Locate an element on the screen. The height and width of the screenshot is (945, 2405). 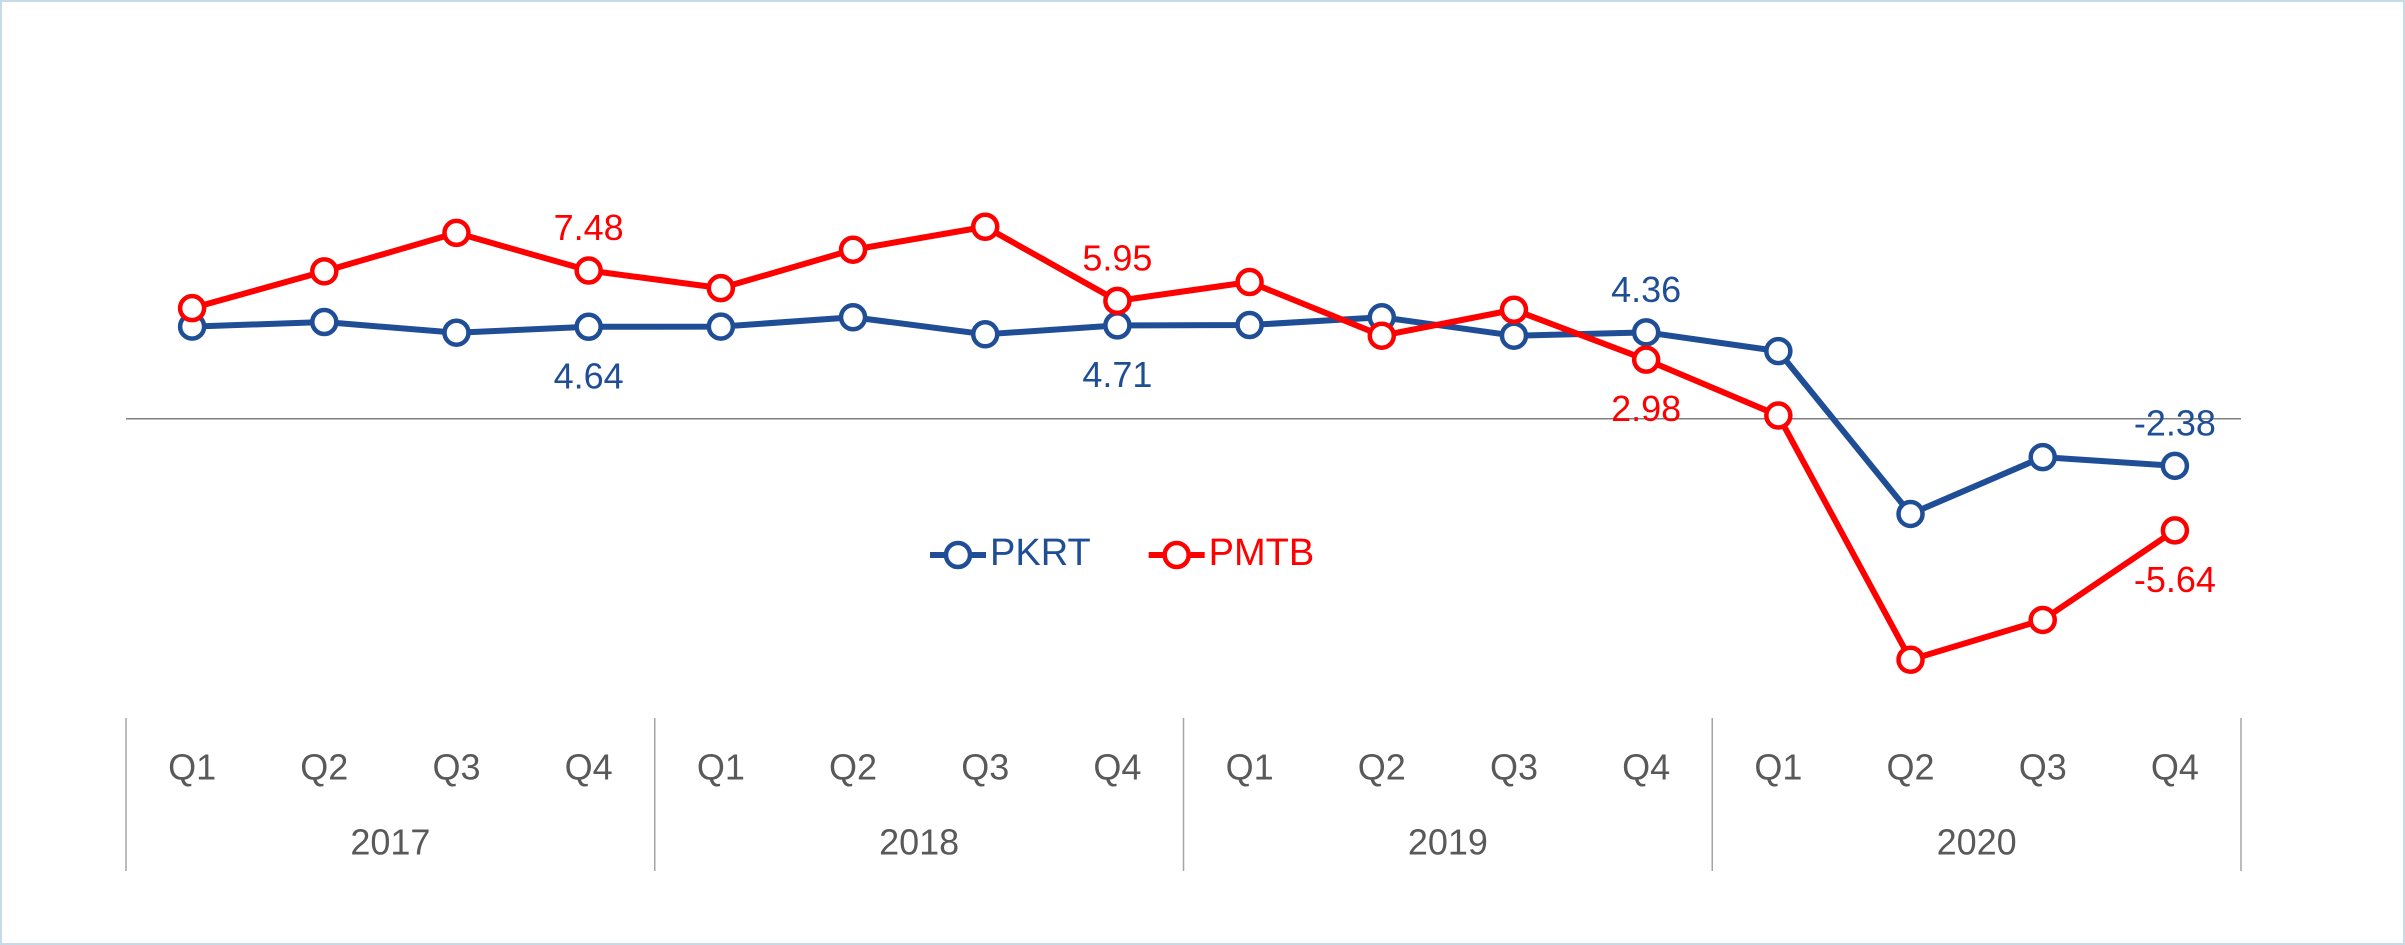
data-label: -2.38 is located at coordinates (2175, 422).